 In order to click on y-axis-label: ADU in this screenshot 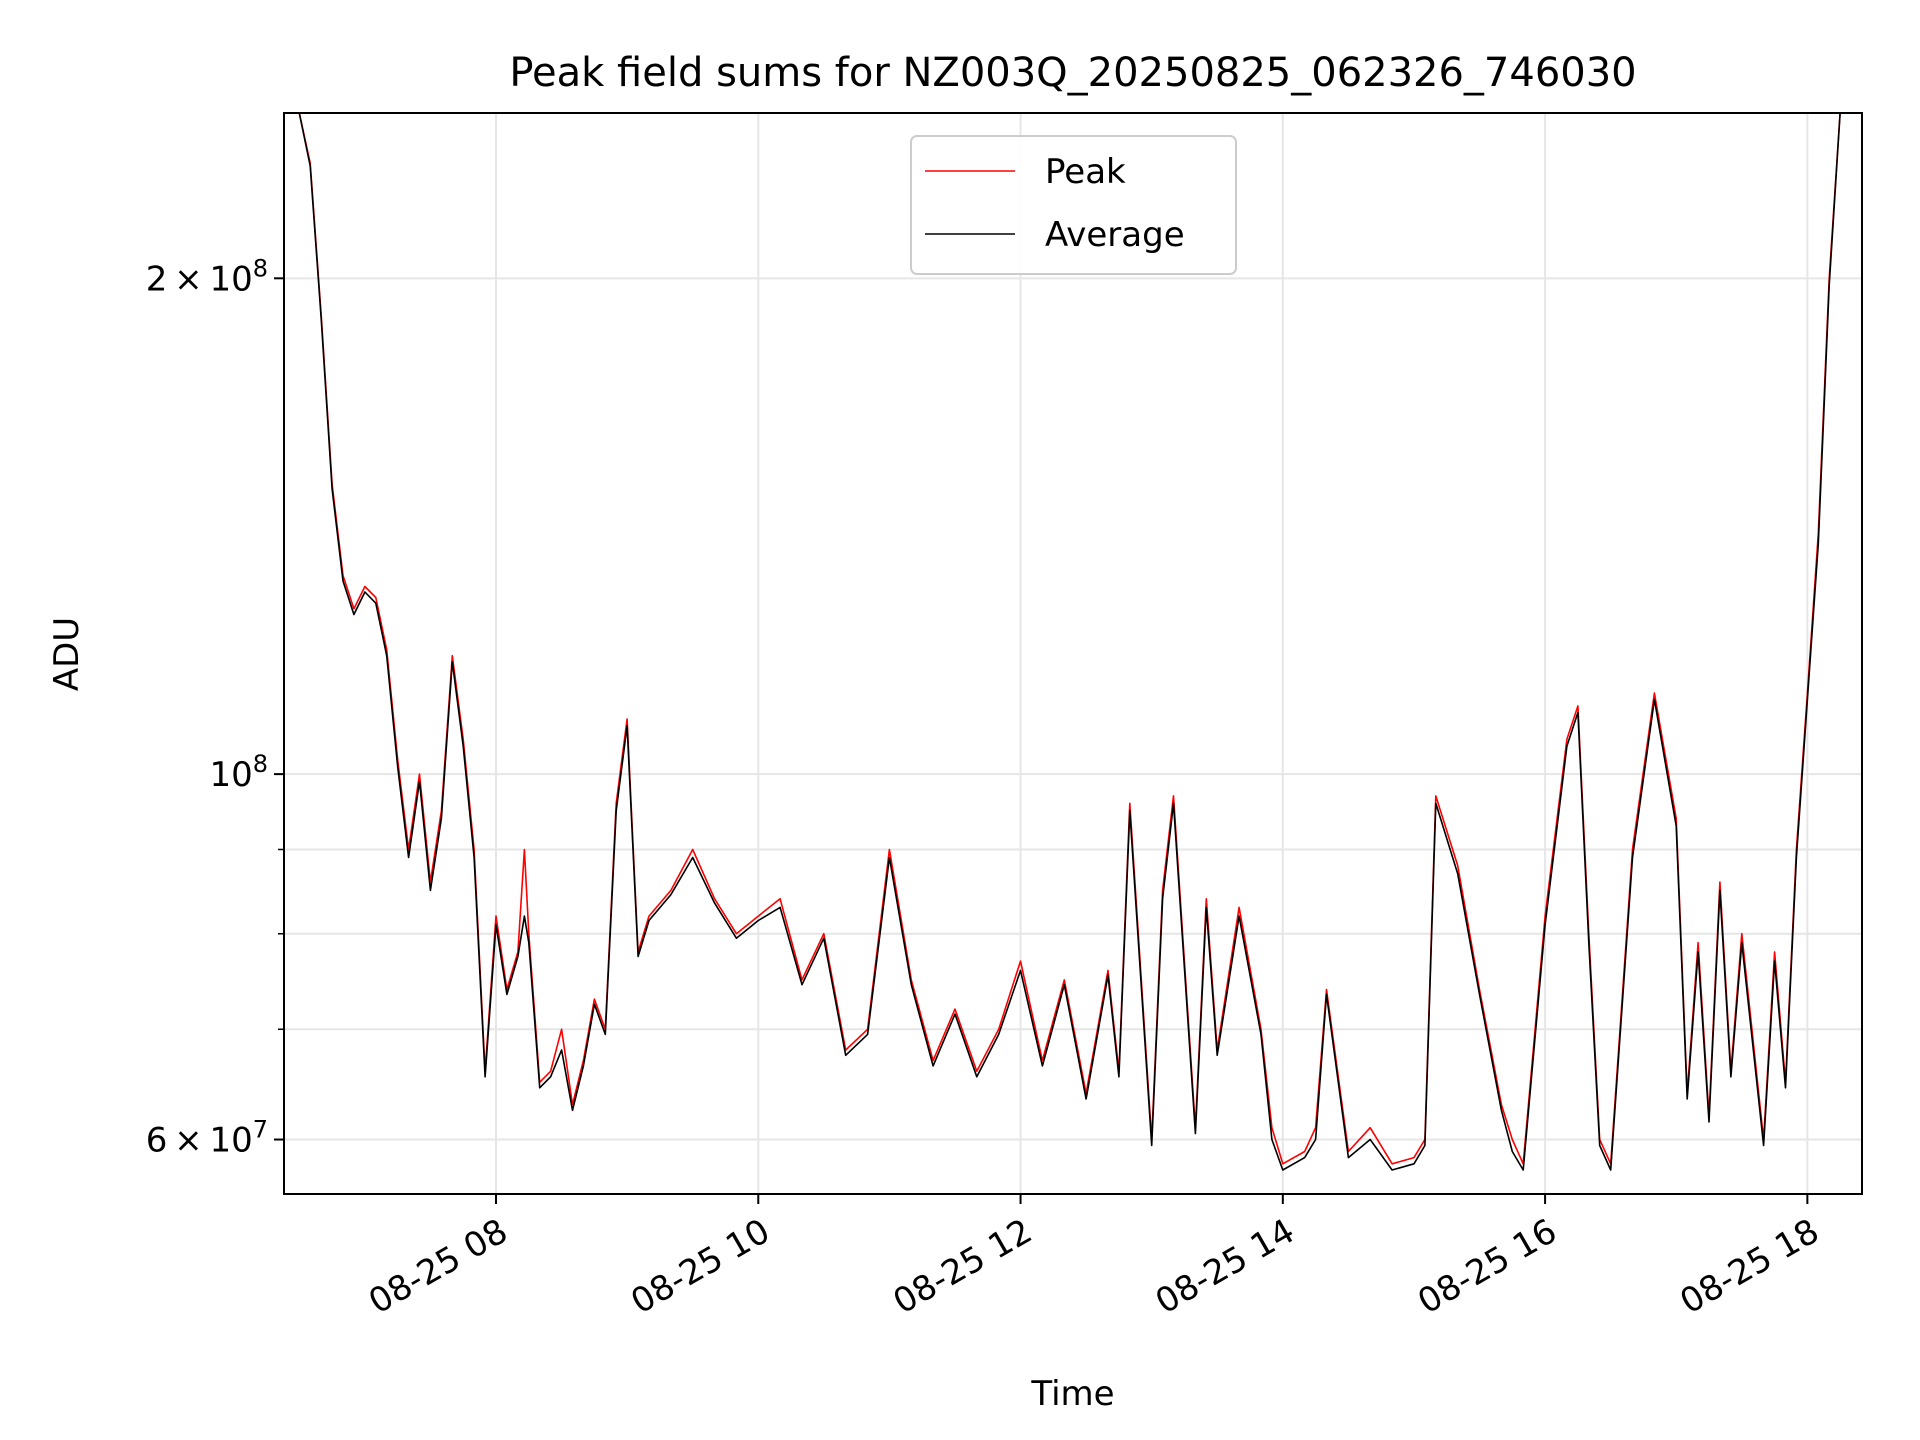, I will do `click(67, 654)`.